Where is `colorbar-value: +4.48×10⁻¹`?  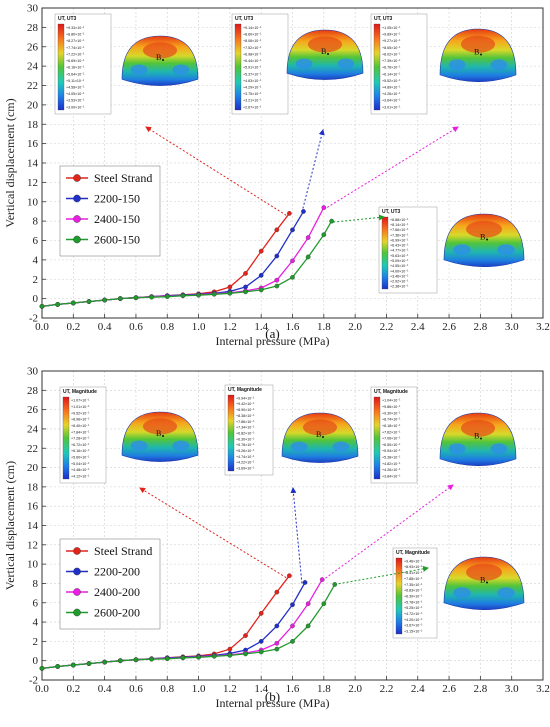 colorbar-value: +4.48×10⁻¹ is located at coordinates (80, 470).